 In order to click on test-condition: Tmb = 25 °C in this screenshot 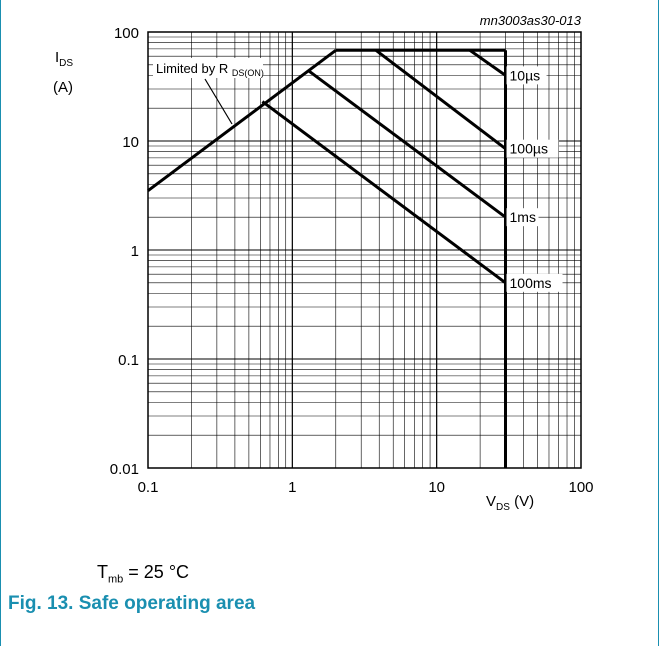, I will do `click(143, 574)`.